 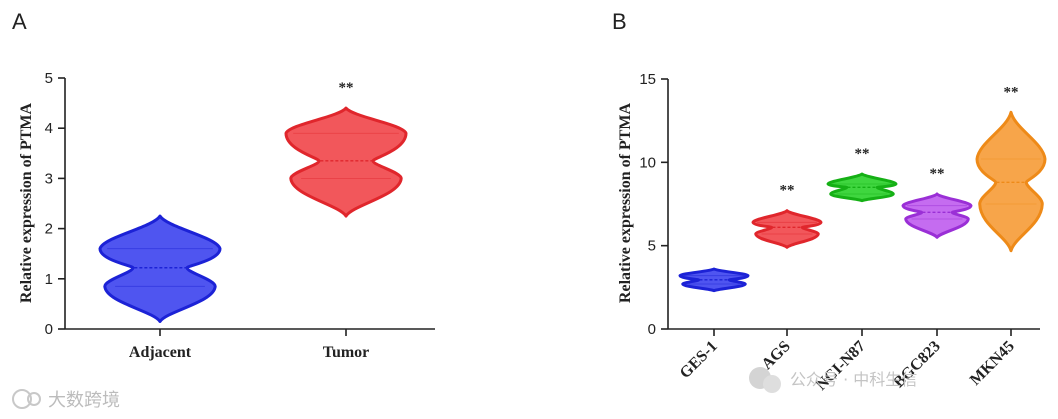 I want to click on x-category-label: GES-1, so click(x=699, y=360).